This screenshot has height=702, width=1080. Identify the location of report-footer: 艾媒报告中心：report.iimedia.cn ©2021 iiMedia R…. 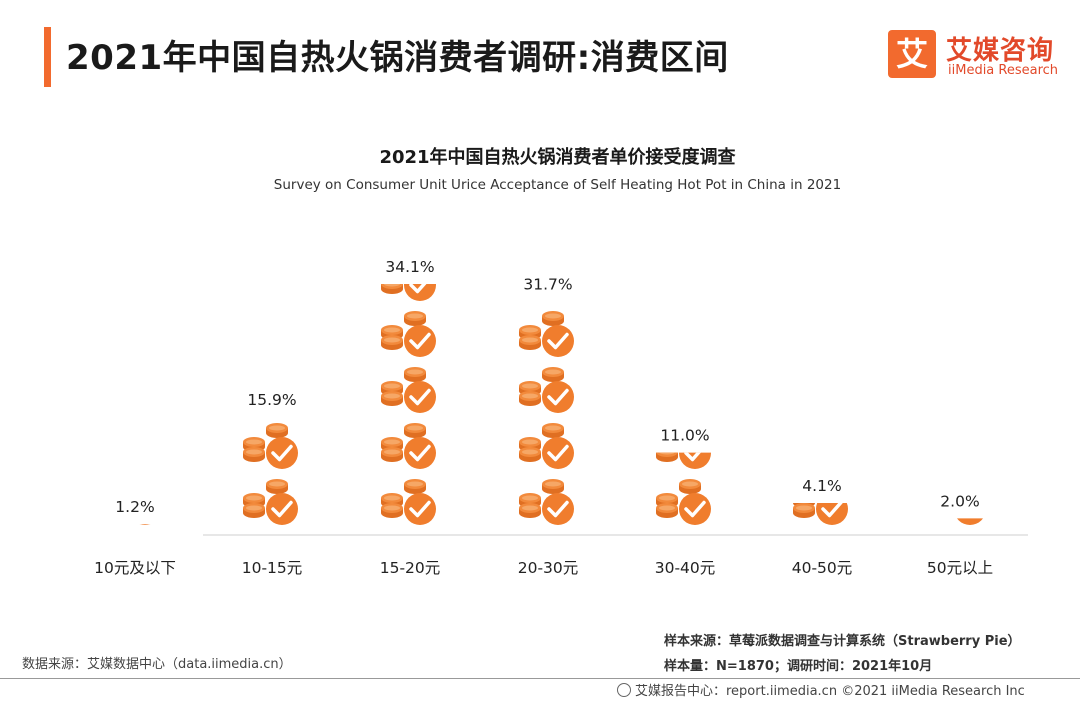
(821, 689).